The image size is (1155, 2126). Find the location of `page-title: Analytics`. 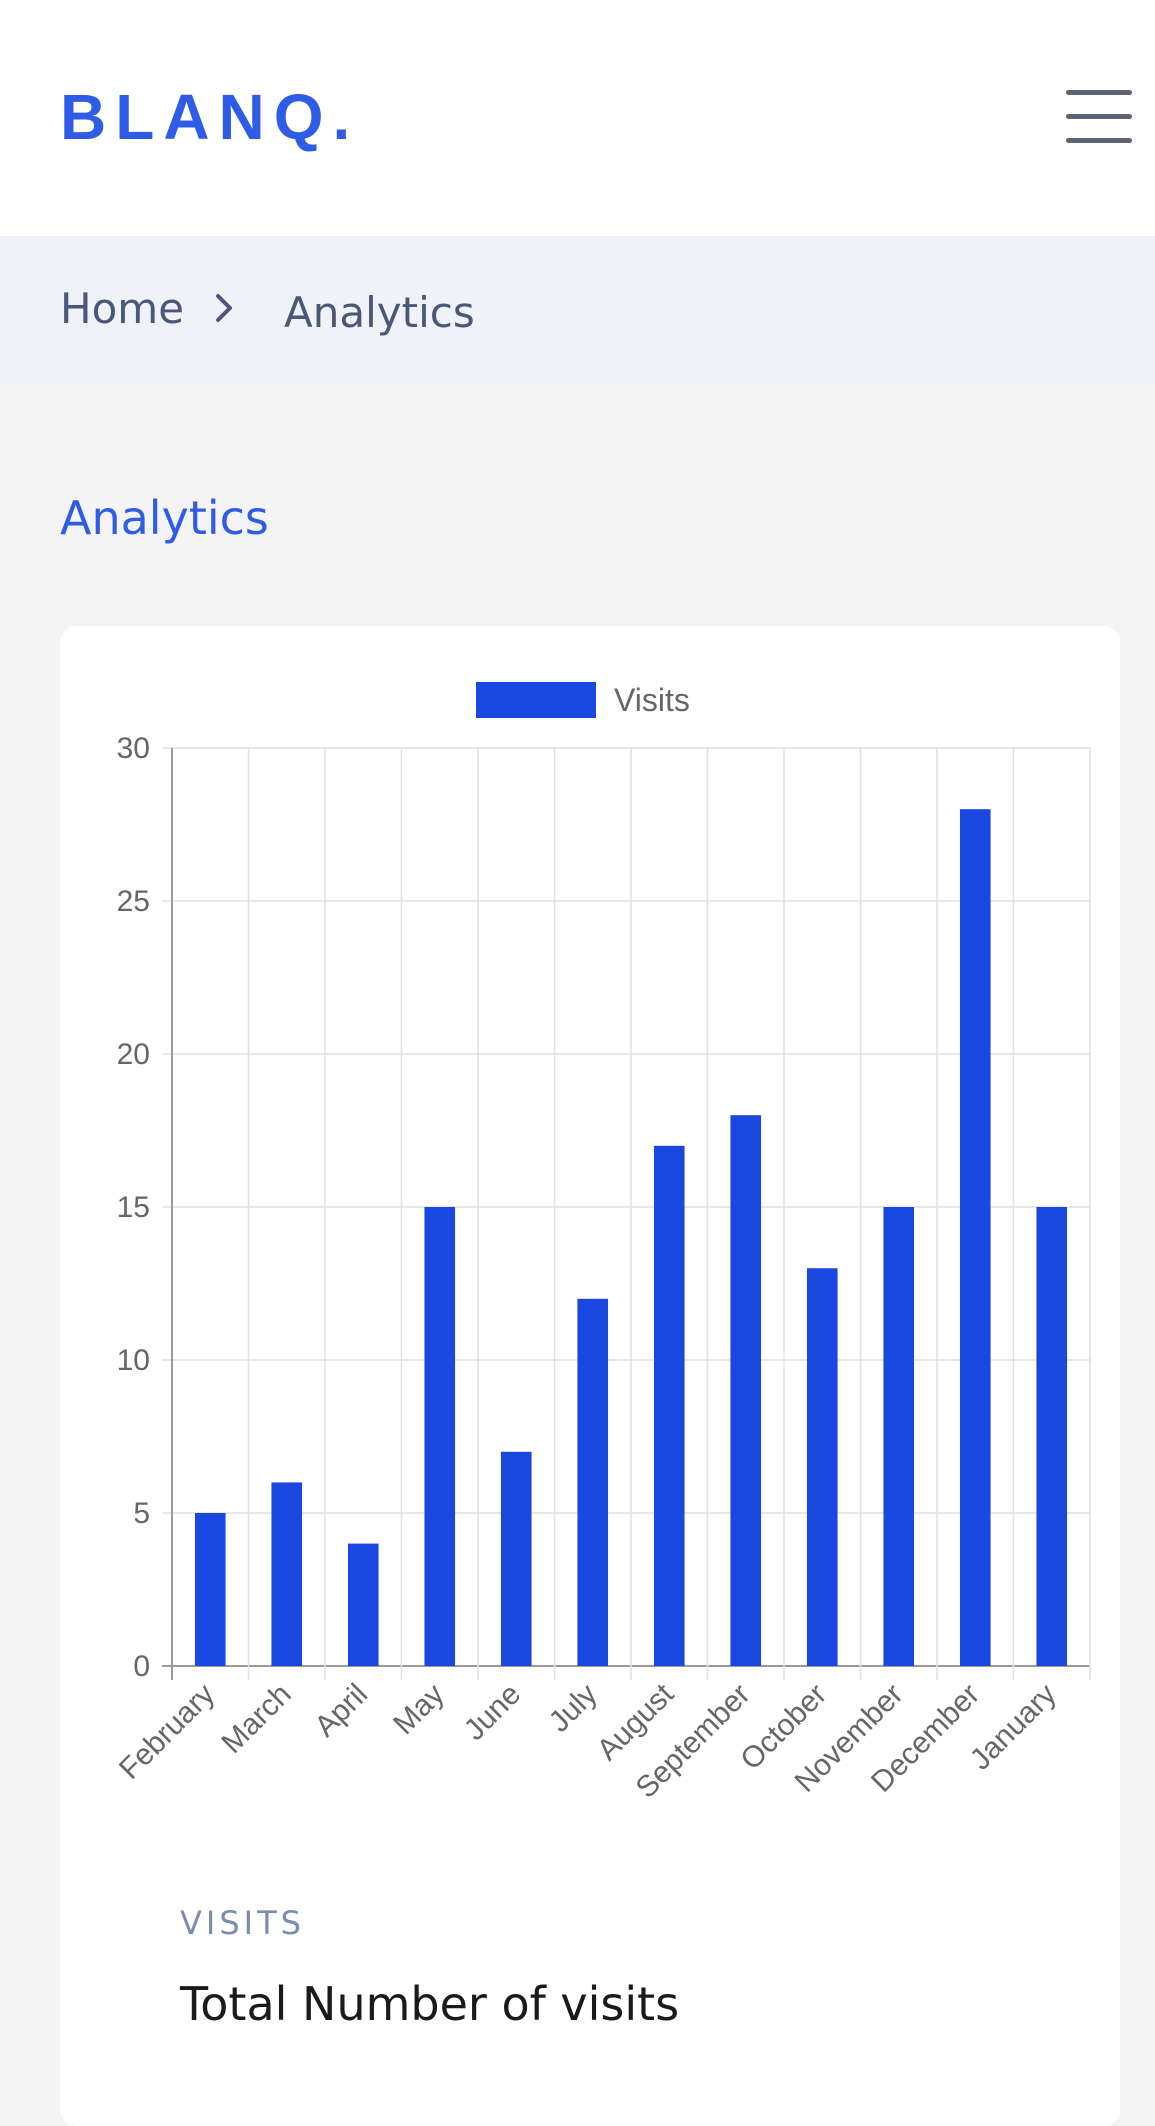

page-title: Analytics is located at coordinates (164, 518).